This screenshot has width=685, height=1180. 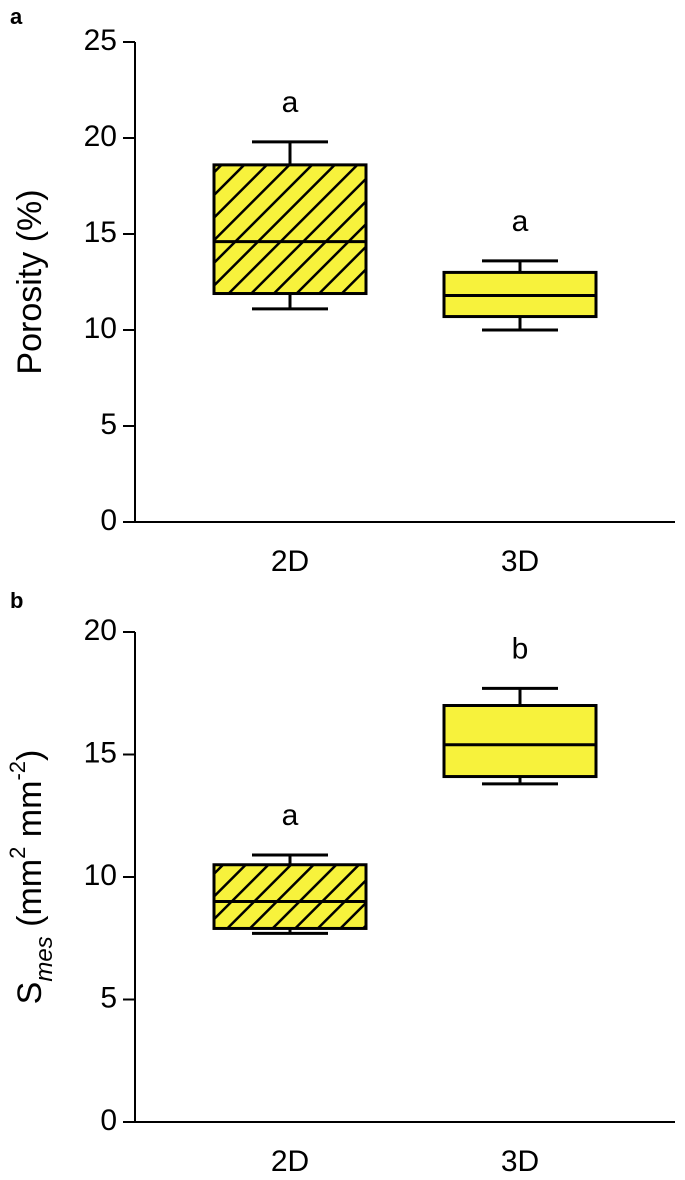 What do you see at coordinates (17, 771) in the screenshot?
I see `y-label-part: -2` at bounding box center [17, 771].